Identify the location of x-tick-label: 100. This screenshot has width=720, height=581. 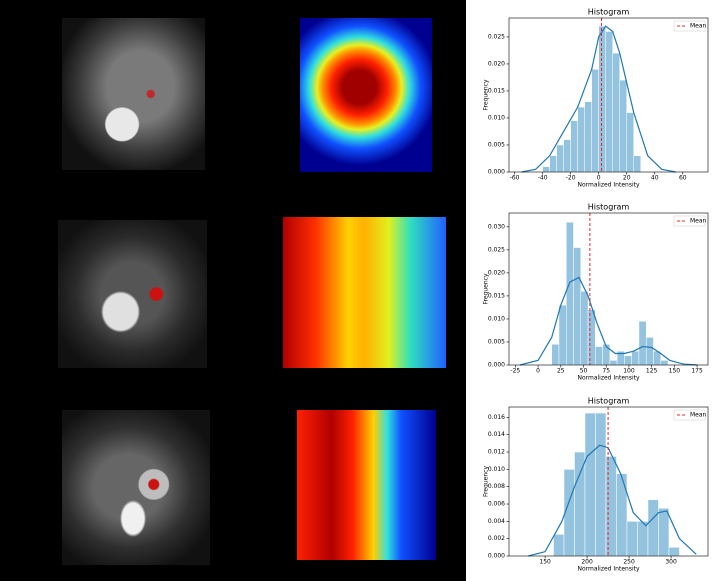
(629, 371).